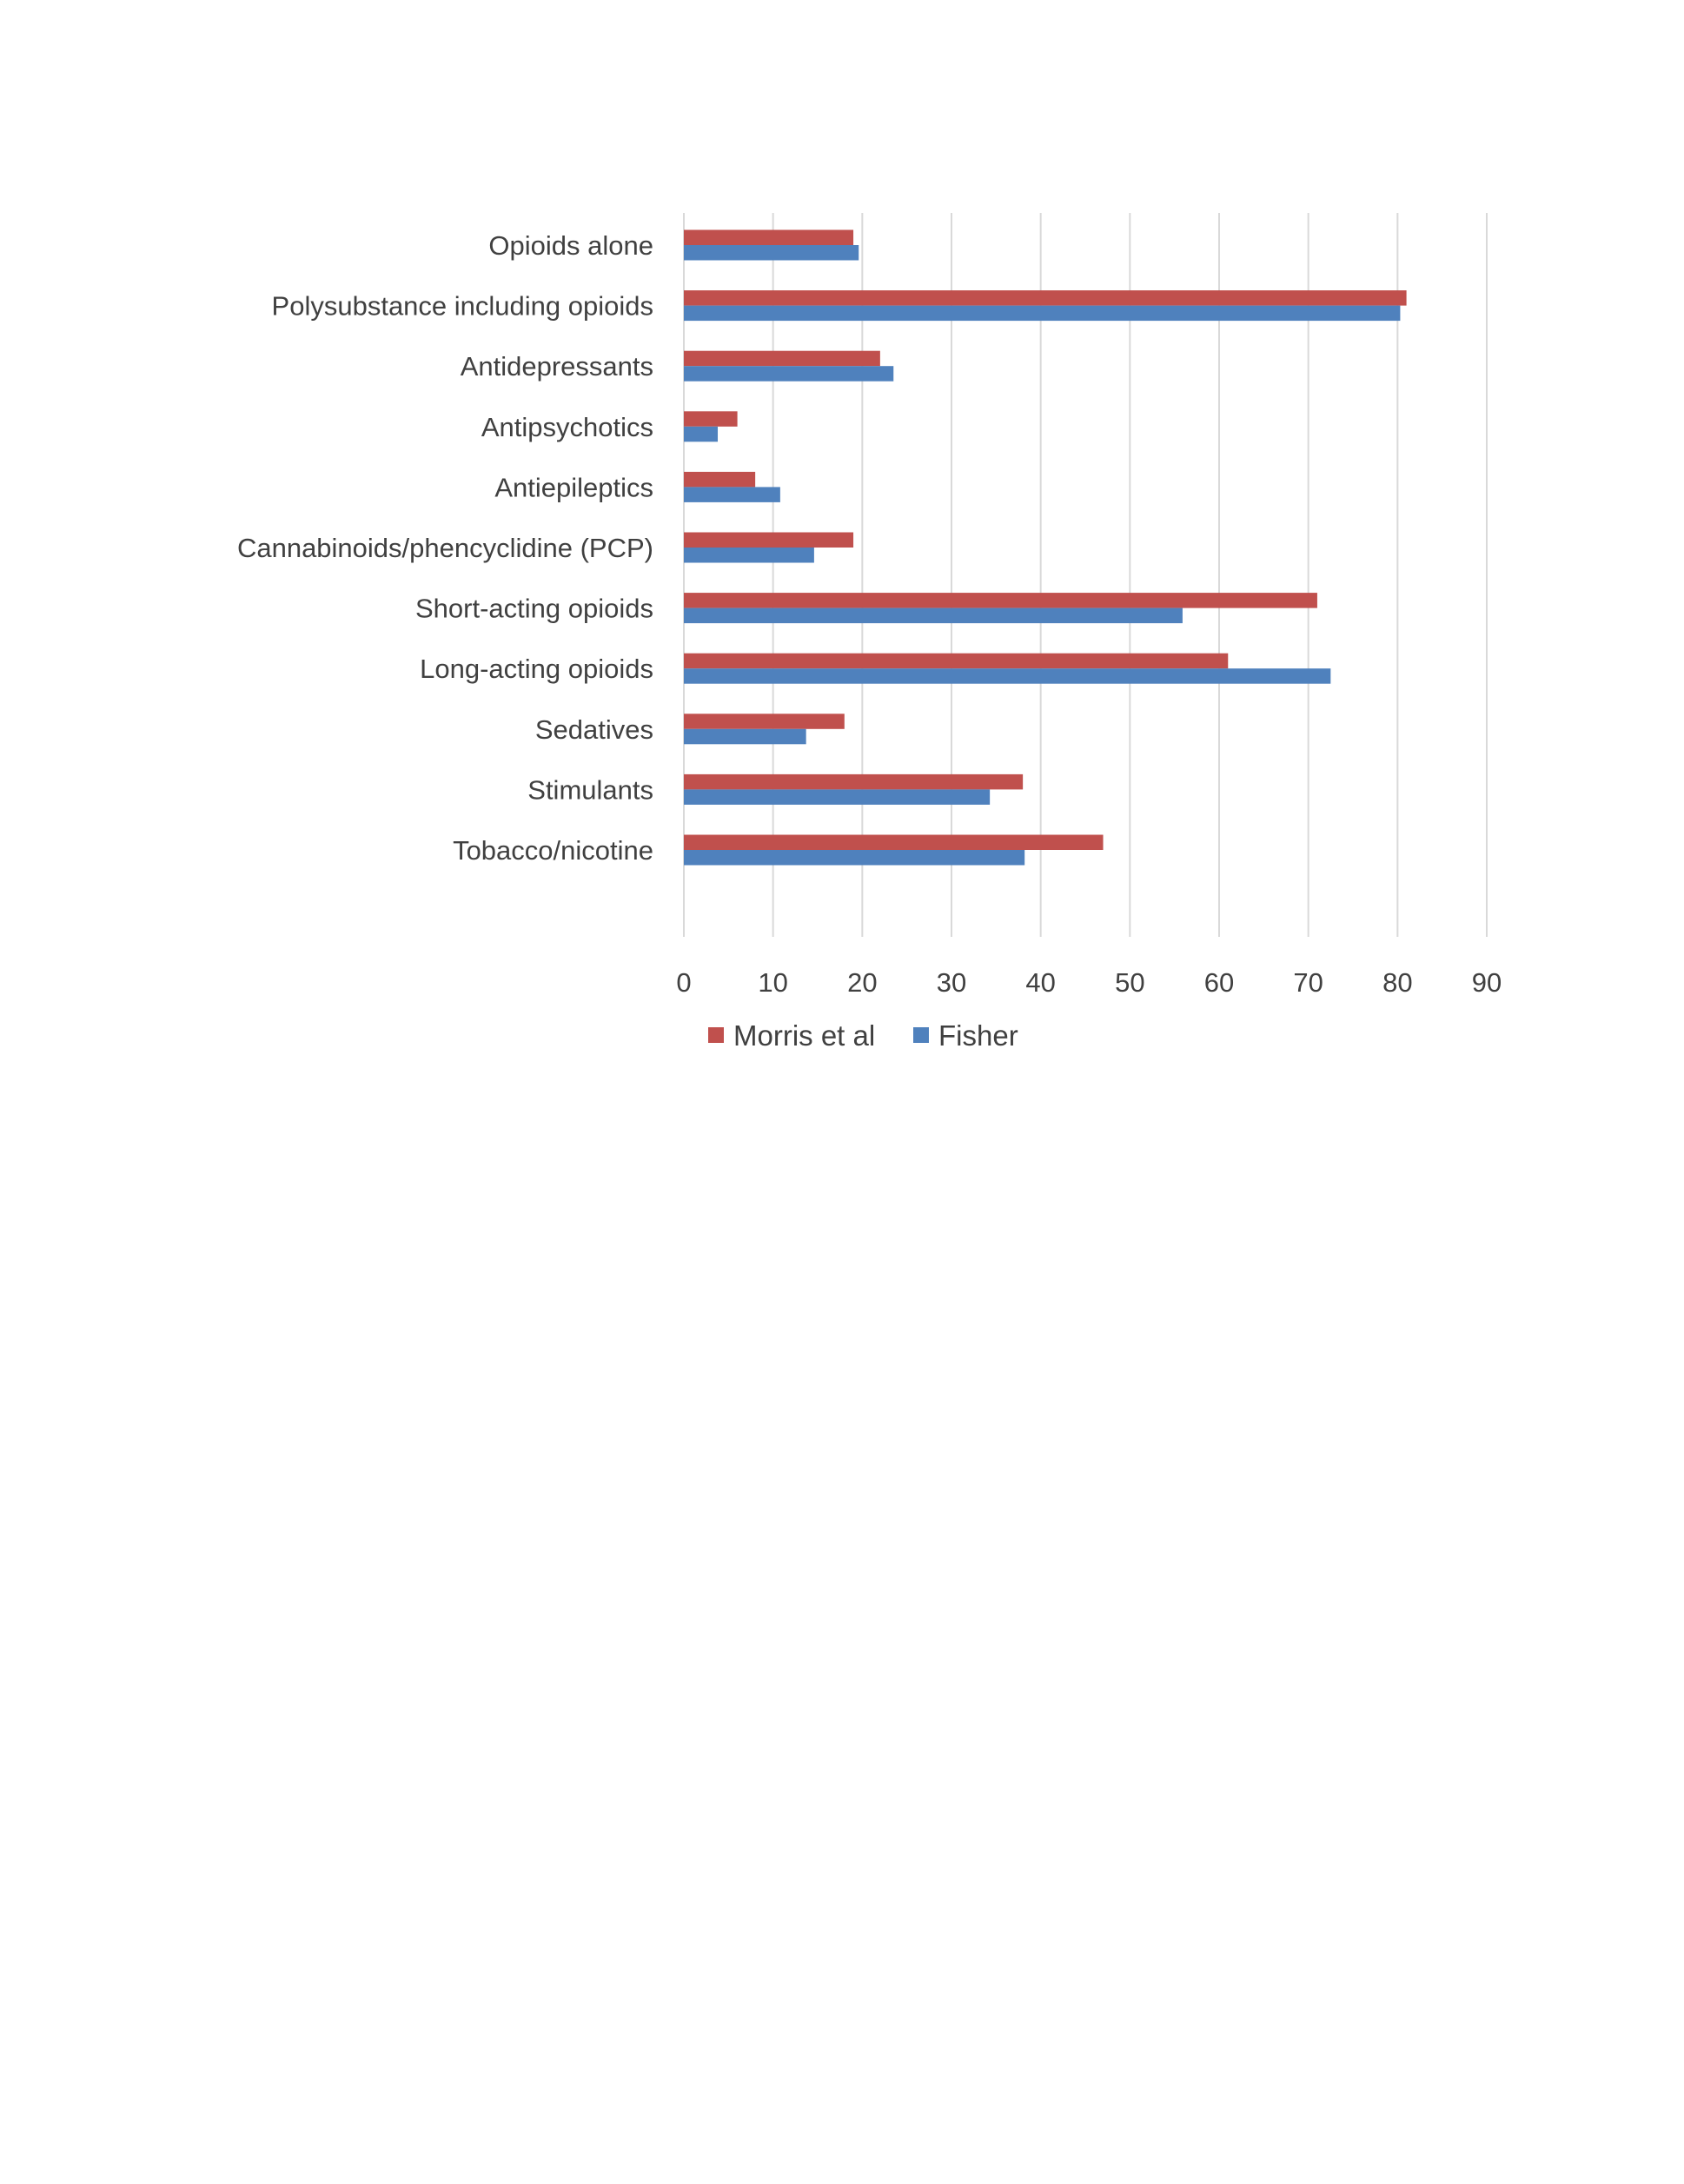 This screenshot has height=2184, width=1684. Describe the element at coordinates (462, 306) in the screenshot. I see `category-label-polysubstance-including-opioids: Polysubstance including opioids` at that location.